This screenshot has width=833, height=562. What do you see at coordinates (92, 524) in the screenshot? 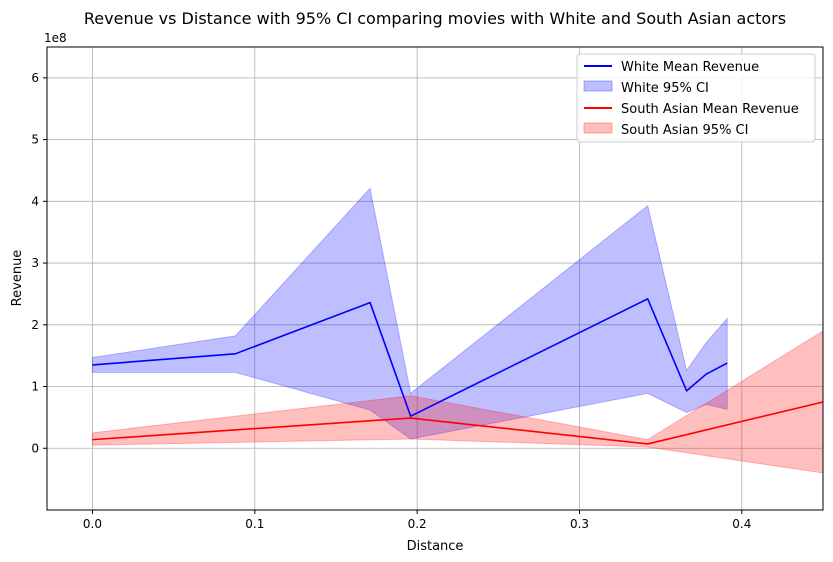
I see `x-tick-label: 0.0` at bounding box center [92, 524].